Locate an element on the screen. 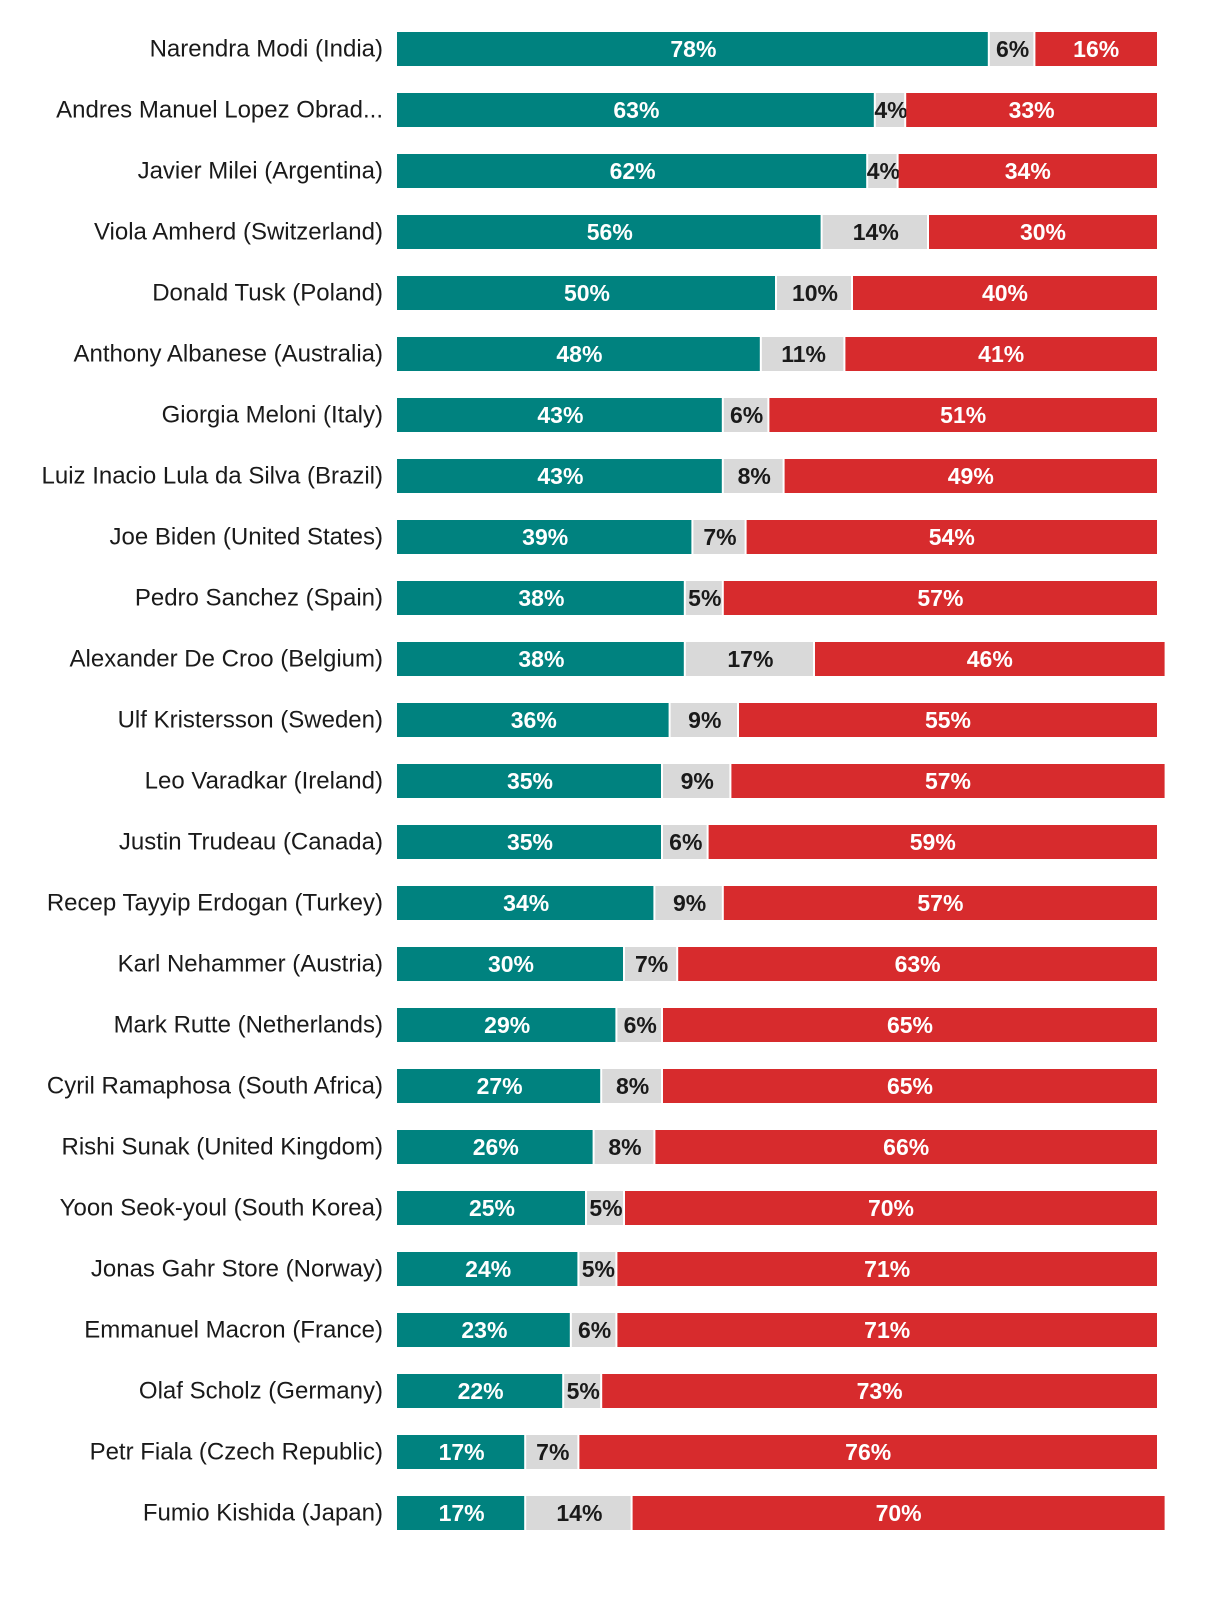  data-label-approve: 35% is located at coordinates (530, 781).